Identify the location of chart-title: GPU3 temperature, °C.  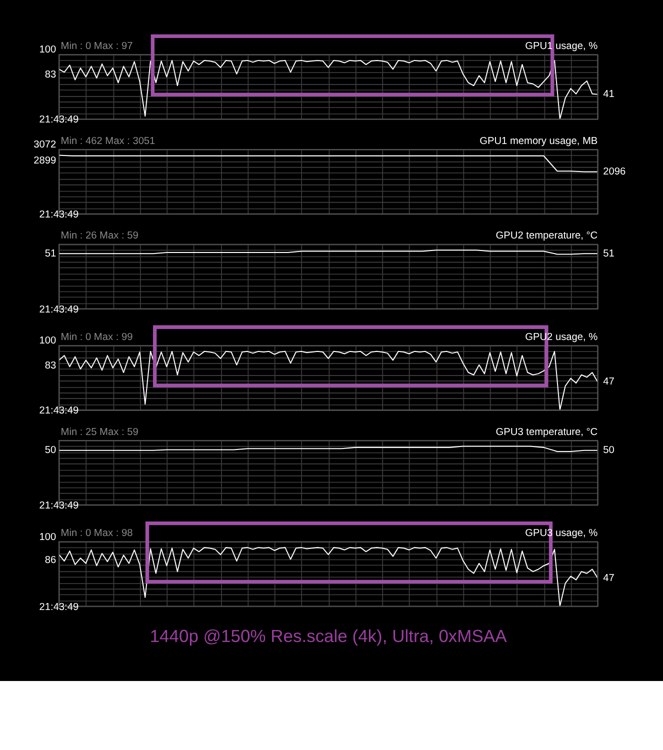
(547, 432).